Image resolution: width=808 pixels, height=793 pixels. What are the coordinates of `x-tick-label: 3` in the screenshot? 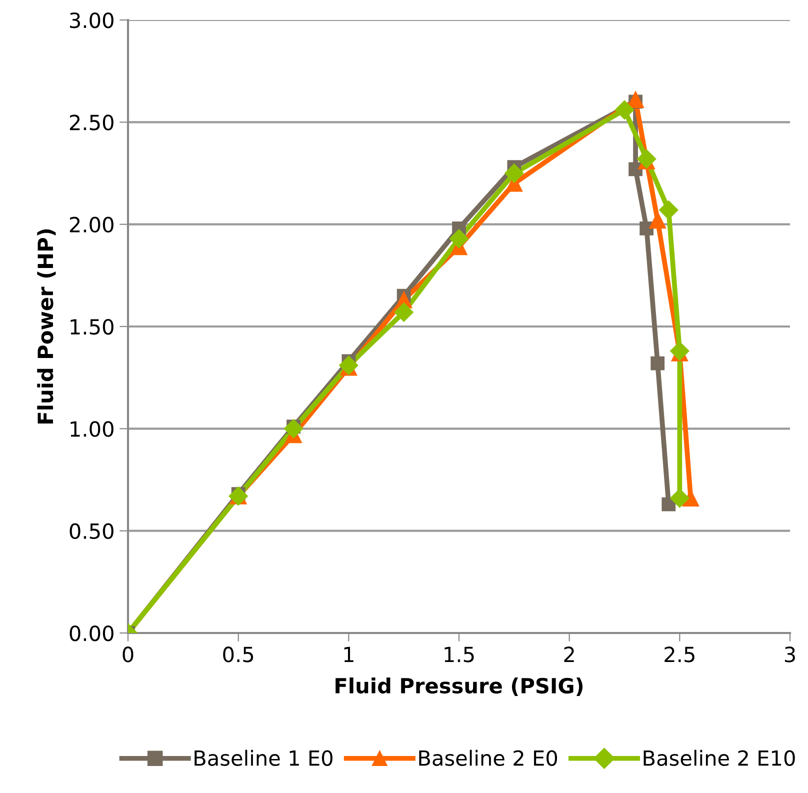 It's located at (789, 654).